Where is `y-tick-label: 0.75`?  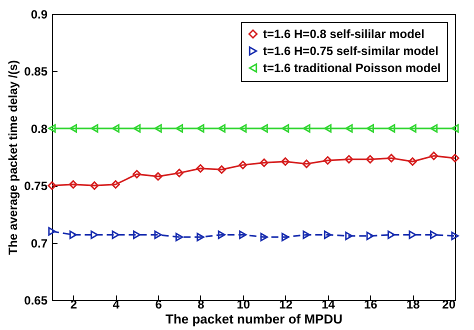 y-tick-label: 0.75 is located at coordinates (36, 186).